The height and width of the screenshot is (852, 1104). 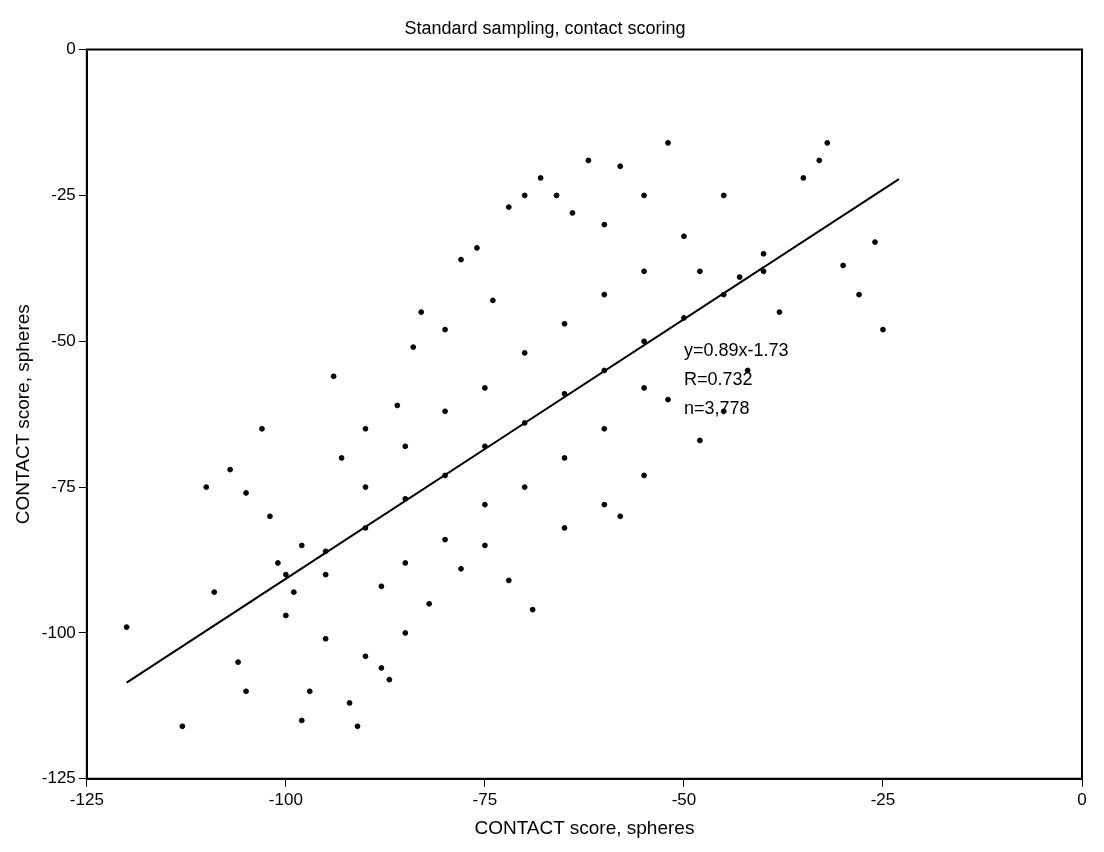 What do you see at coordinates (485, 799) in the screenshot?
I see `x-tick-label: -75` at bounding box center [485, 799].